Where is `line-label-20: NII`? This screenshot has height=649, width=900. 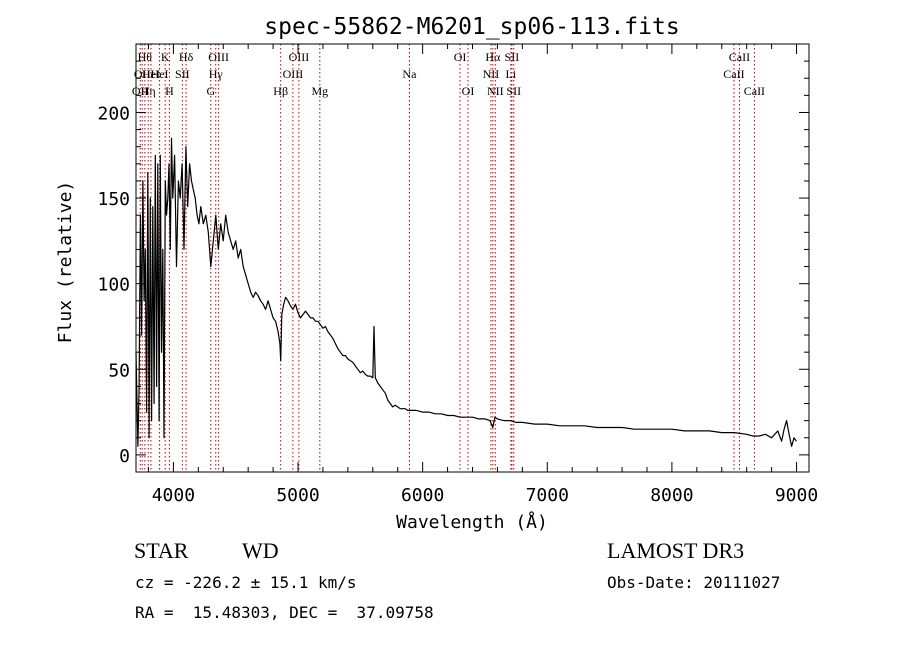 line-label-20: NII is located at coordinates (491, 74).